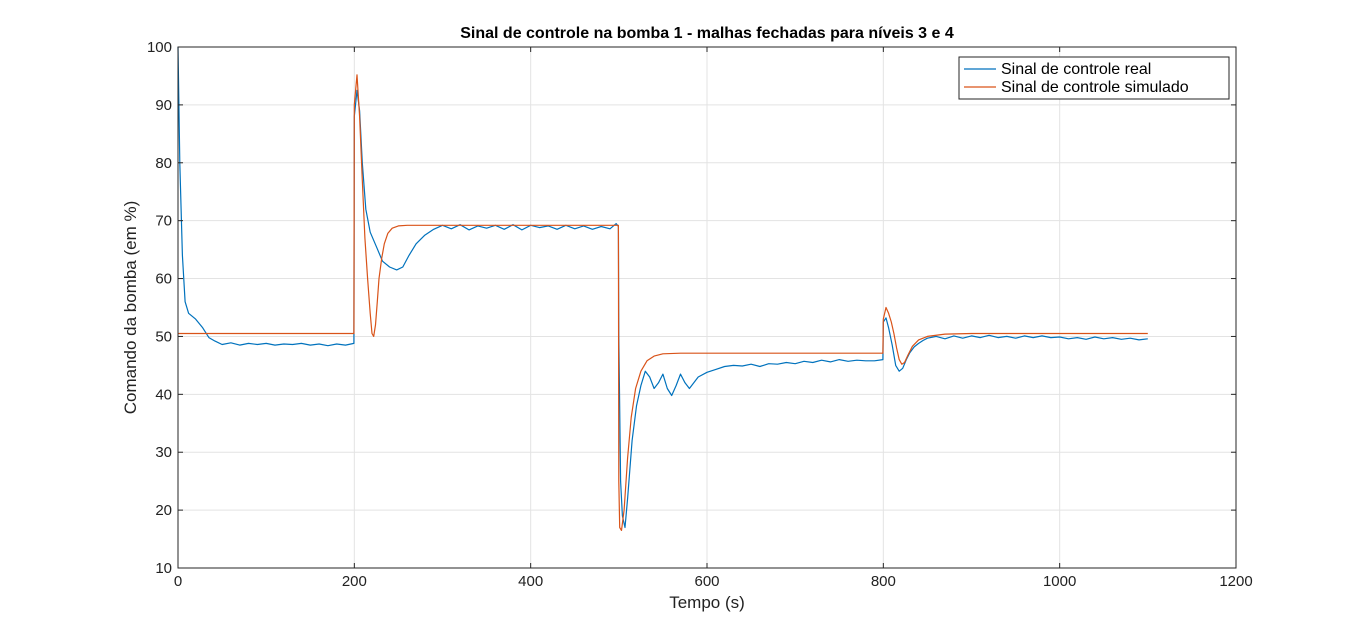 This screenshot has height=639, width=1366. Describe the element at coordinates (883, 581) in the screenshot. I see `x-tick-label: 800` at that location.